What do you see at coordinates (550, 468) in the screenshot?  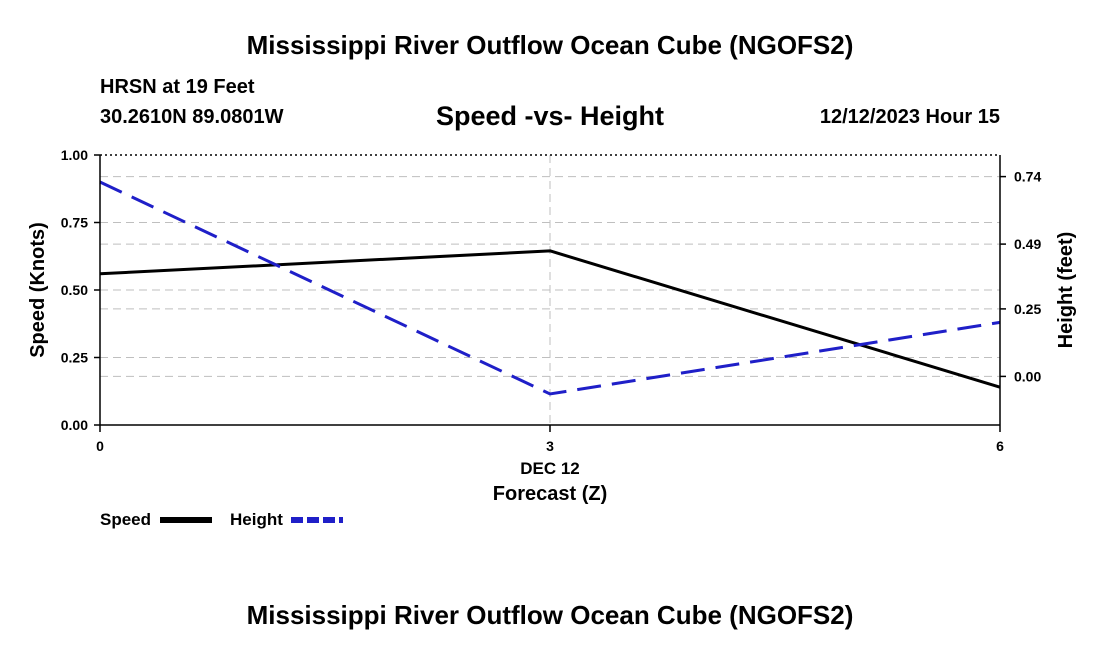 I see `x-date-label: DEC 12` at bounding box center [550, 468].